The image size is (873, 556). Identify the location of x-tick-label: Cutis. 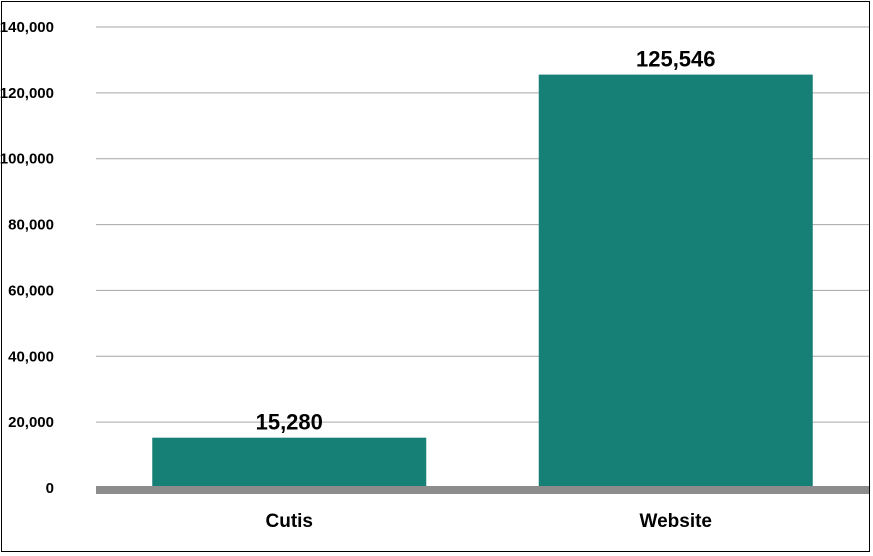
(290, 521).